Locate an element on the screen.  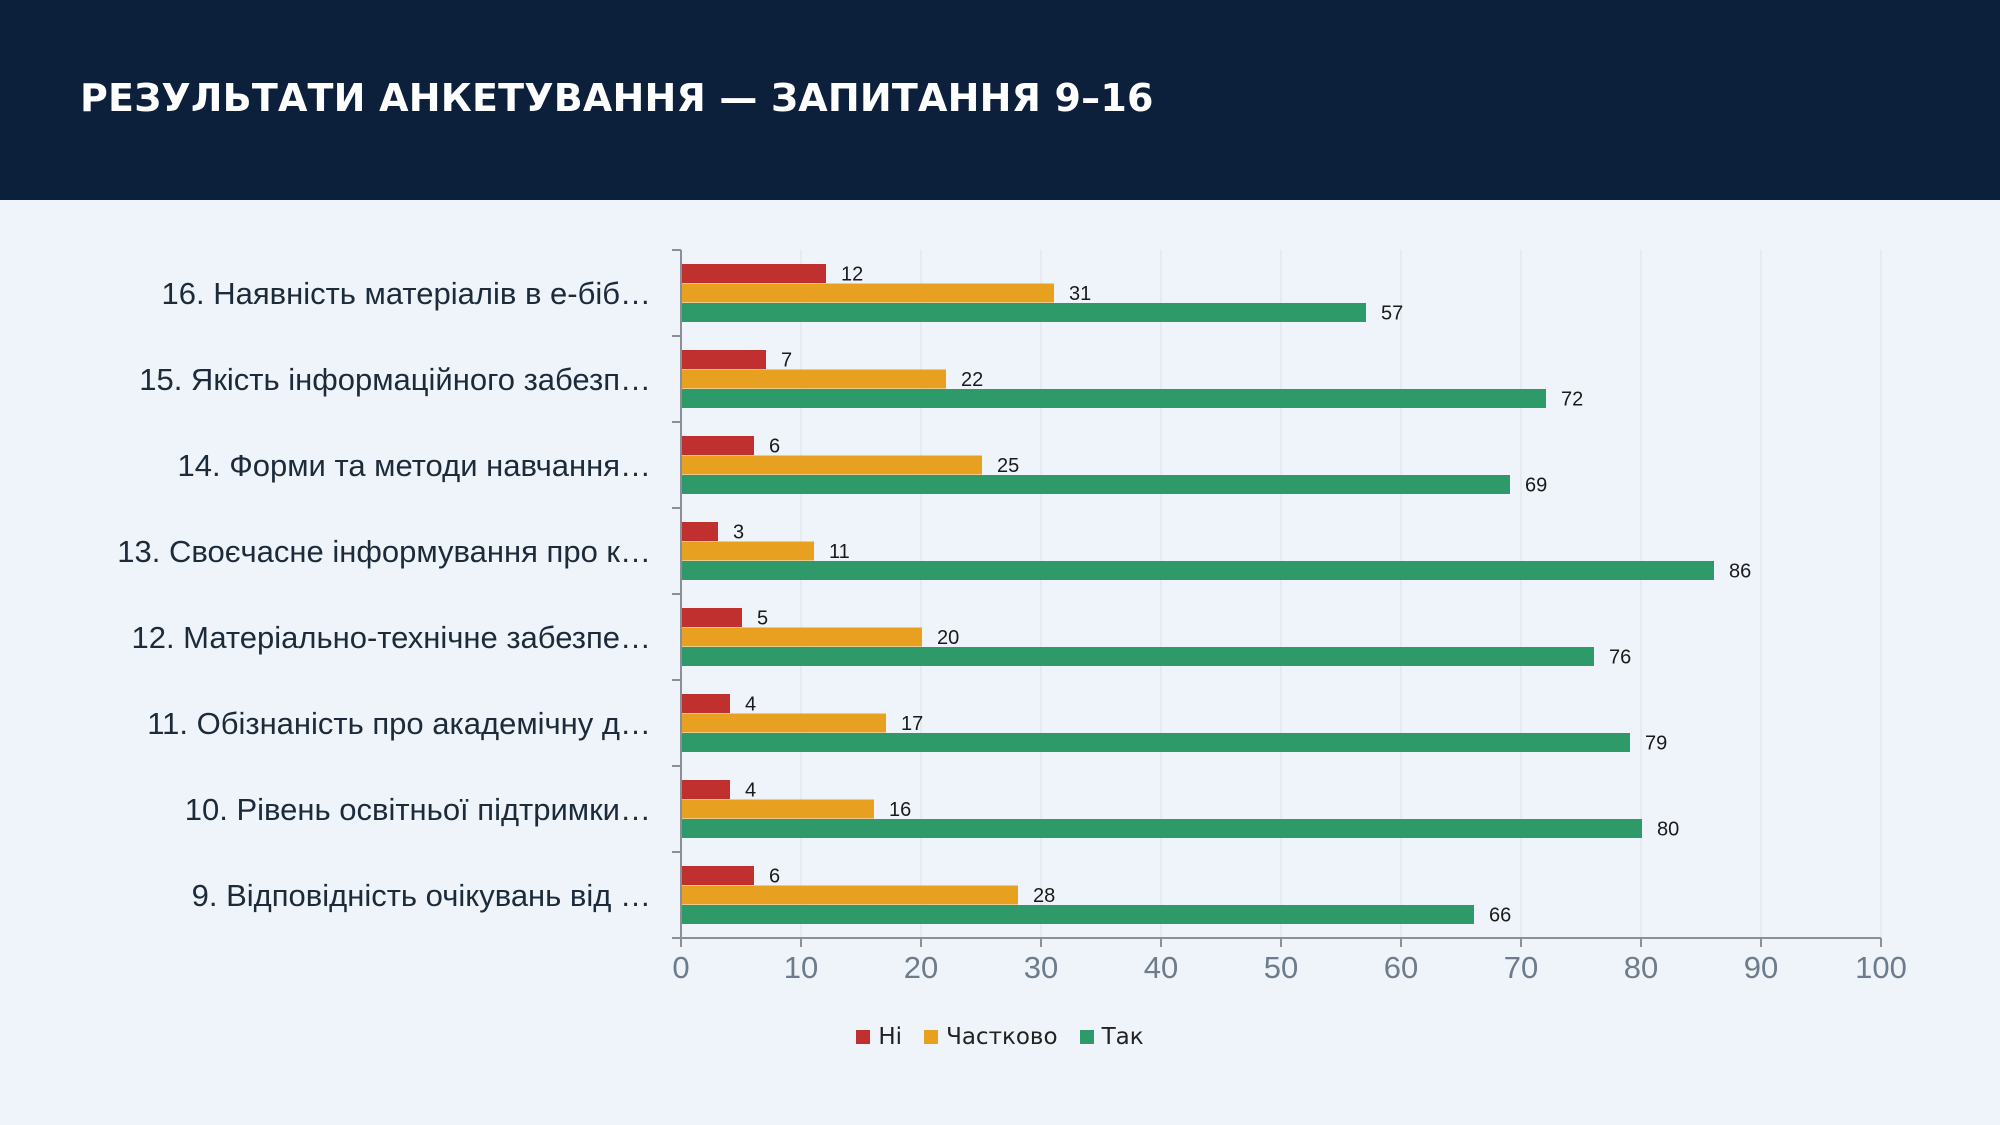
x-tick-label: 60 is located at coordinates (1401, 967).